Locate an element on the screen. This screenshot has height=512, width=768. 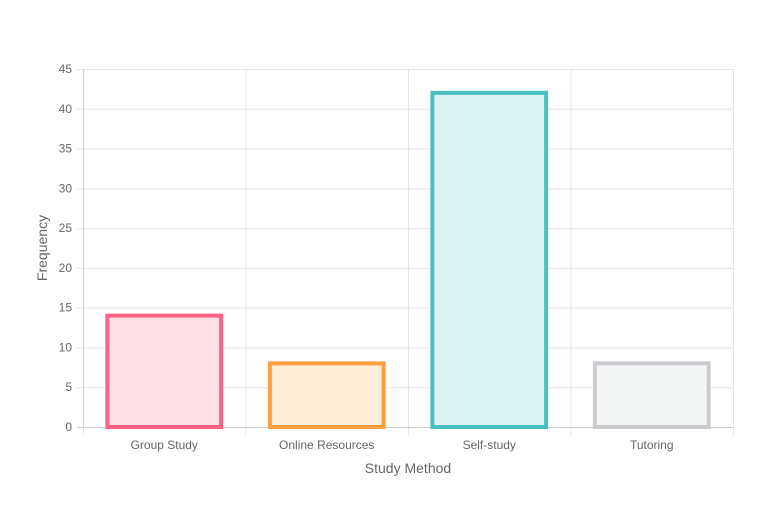
y-tick-label: 5 is located at coordinates (68, 387).